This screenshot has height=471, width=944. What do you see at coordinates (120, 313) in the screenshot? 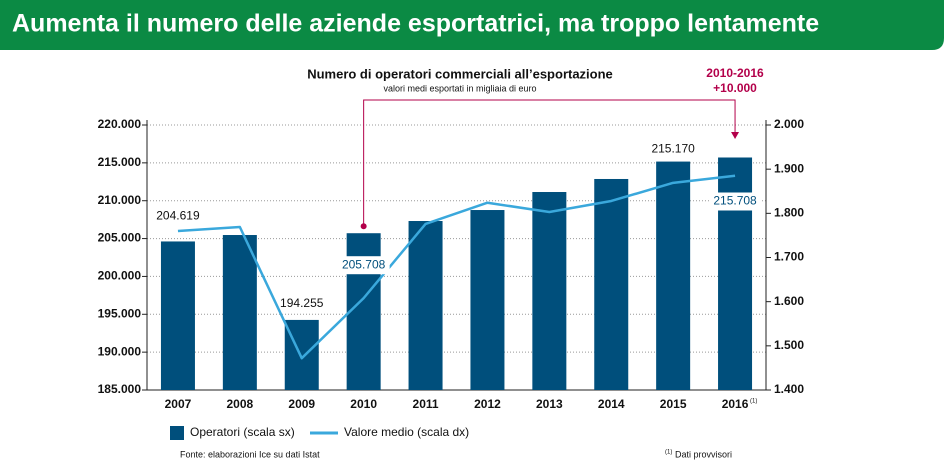
I see `y-tick-label: 195.000` at bounding box center [120, 313].